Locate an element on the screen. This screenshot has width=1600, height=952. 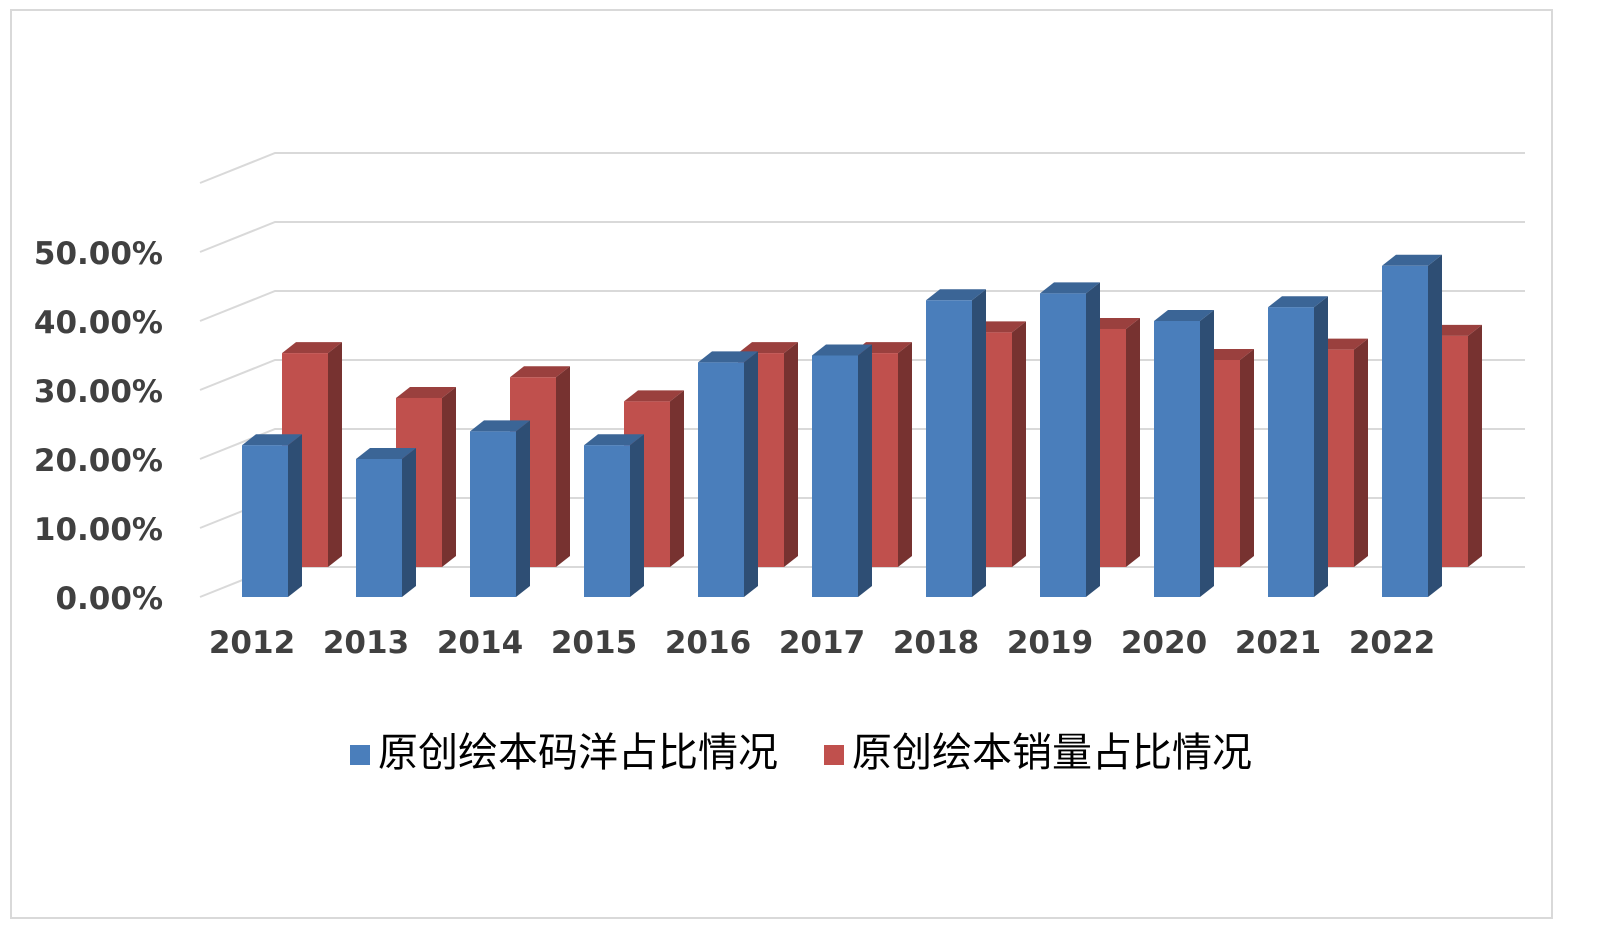
y-tick-label: 0.00% is located at coordinates (109, 599).